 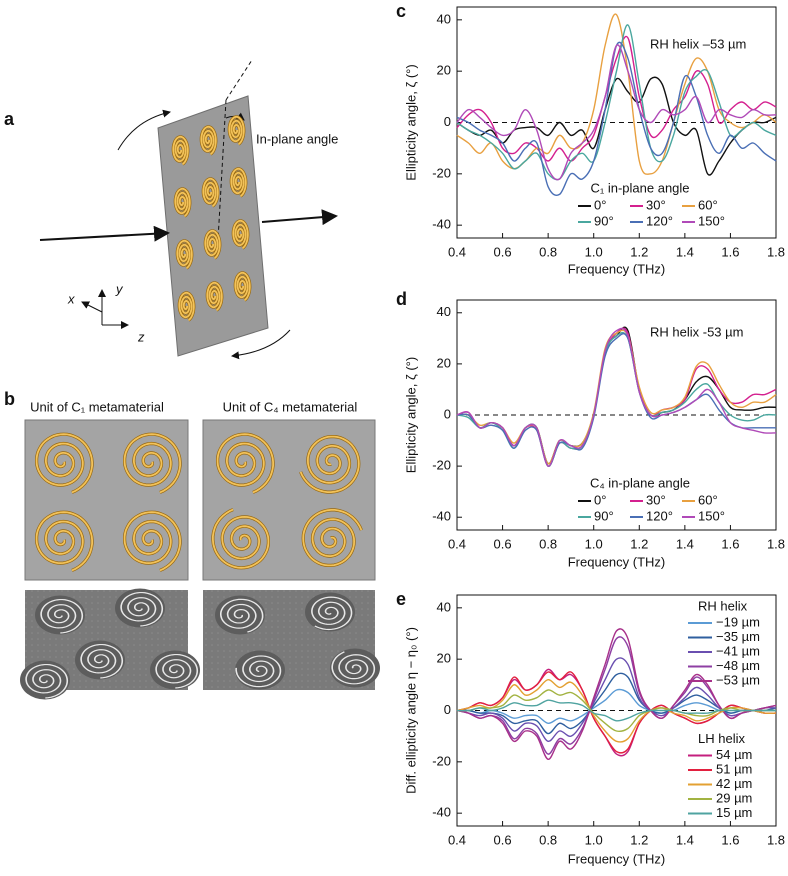 What do you see at coordinates (734, 783) in the screenshot?
I see `legend-label: 42 µm` at bounding box center [734, 783].